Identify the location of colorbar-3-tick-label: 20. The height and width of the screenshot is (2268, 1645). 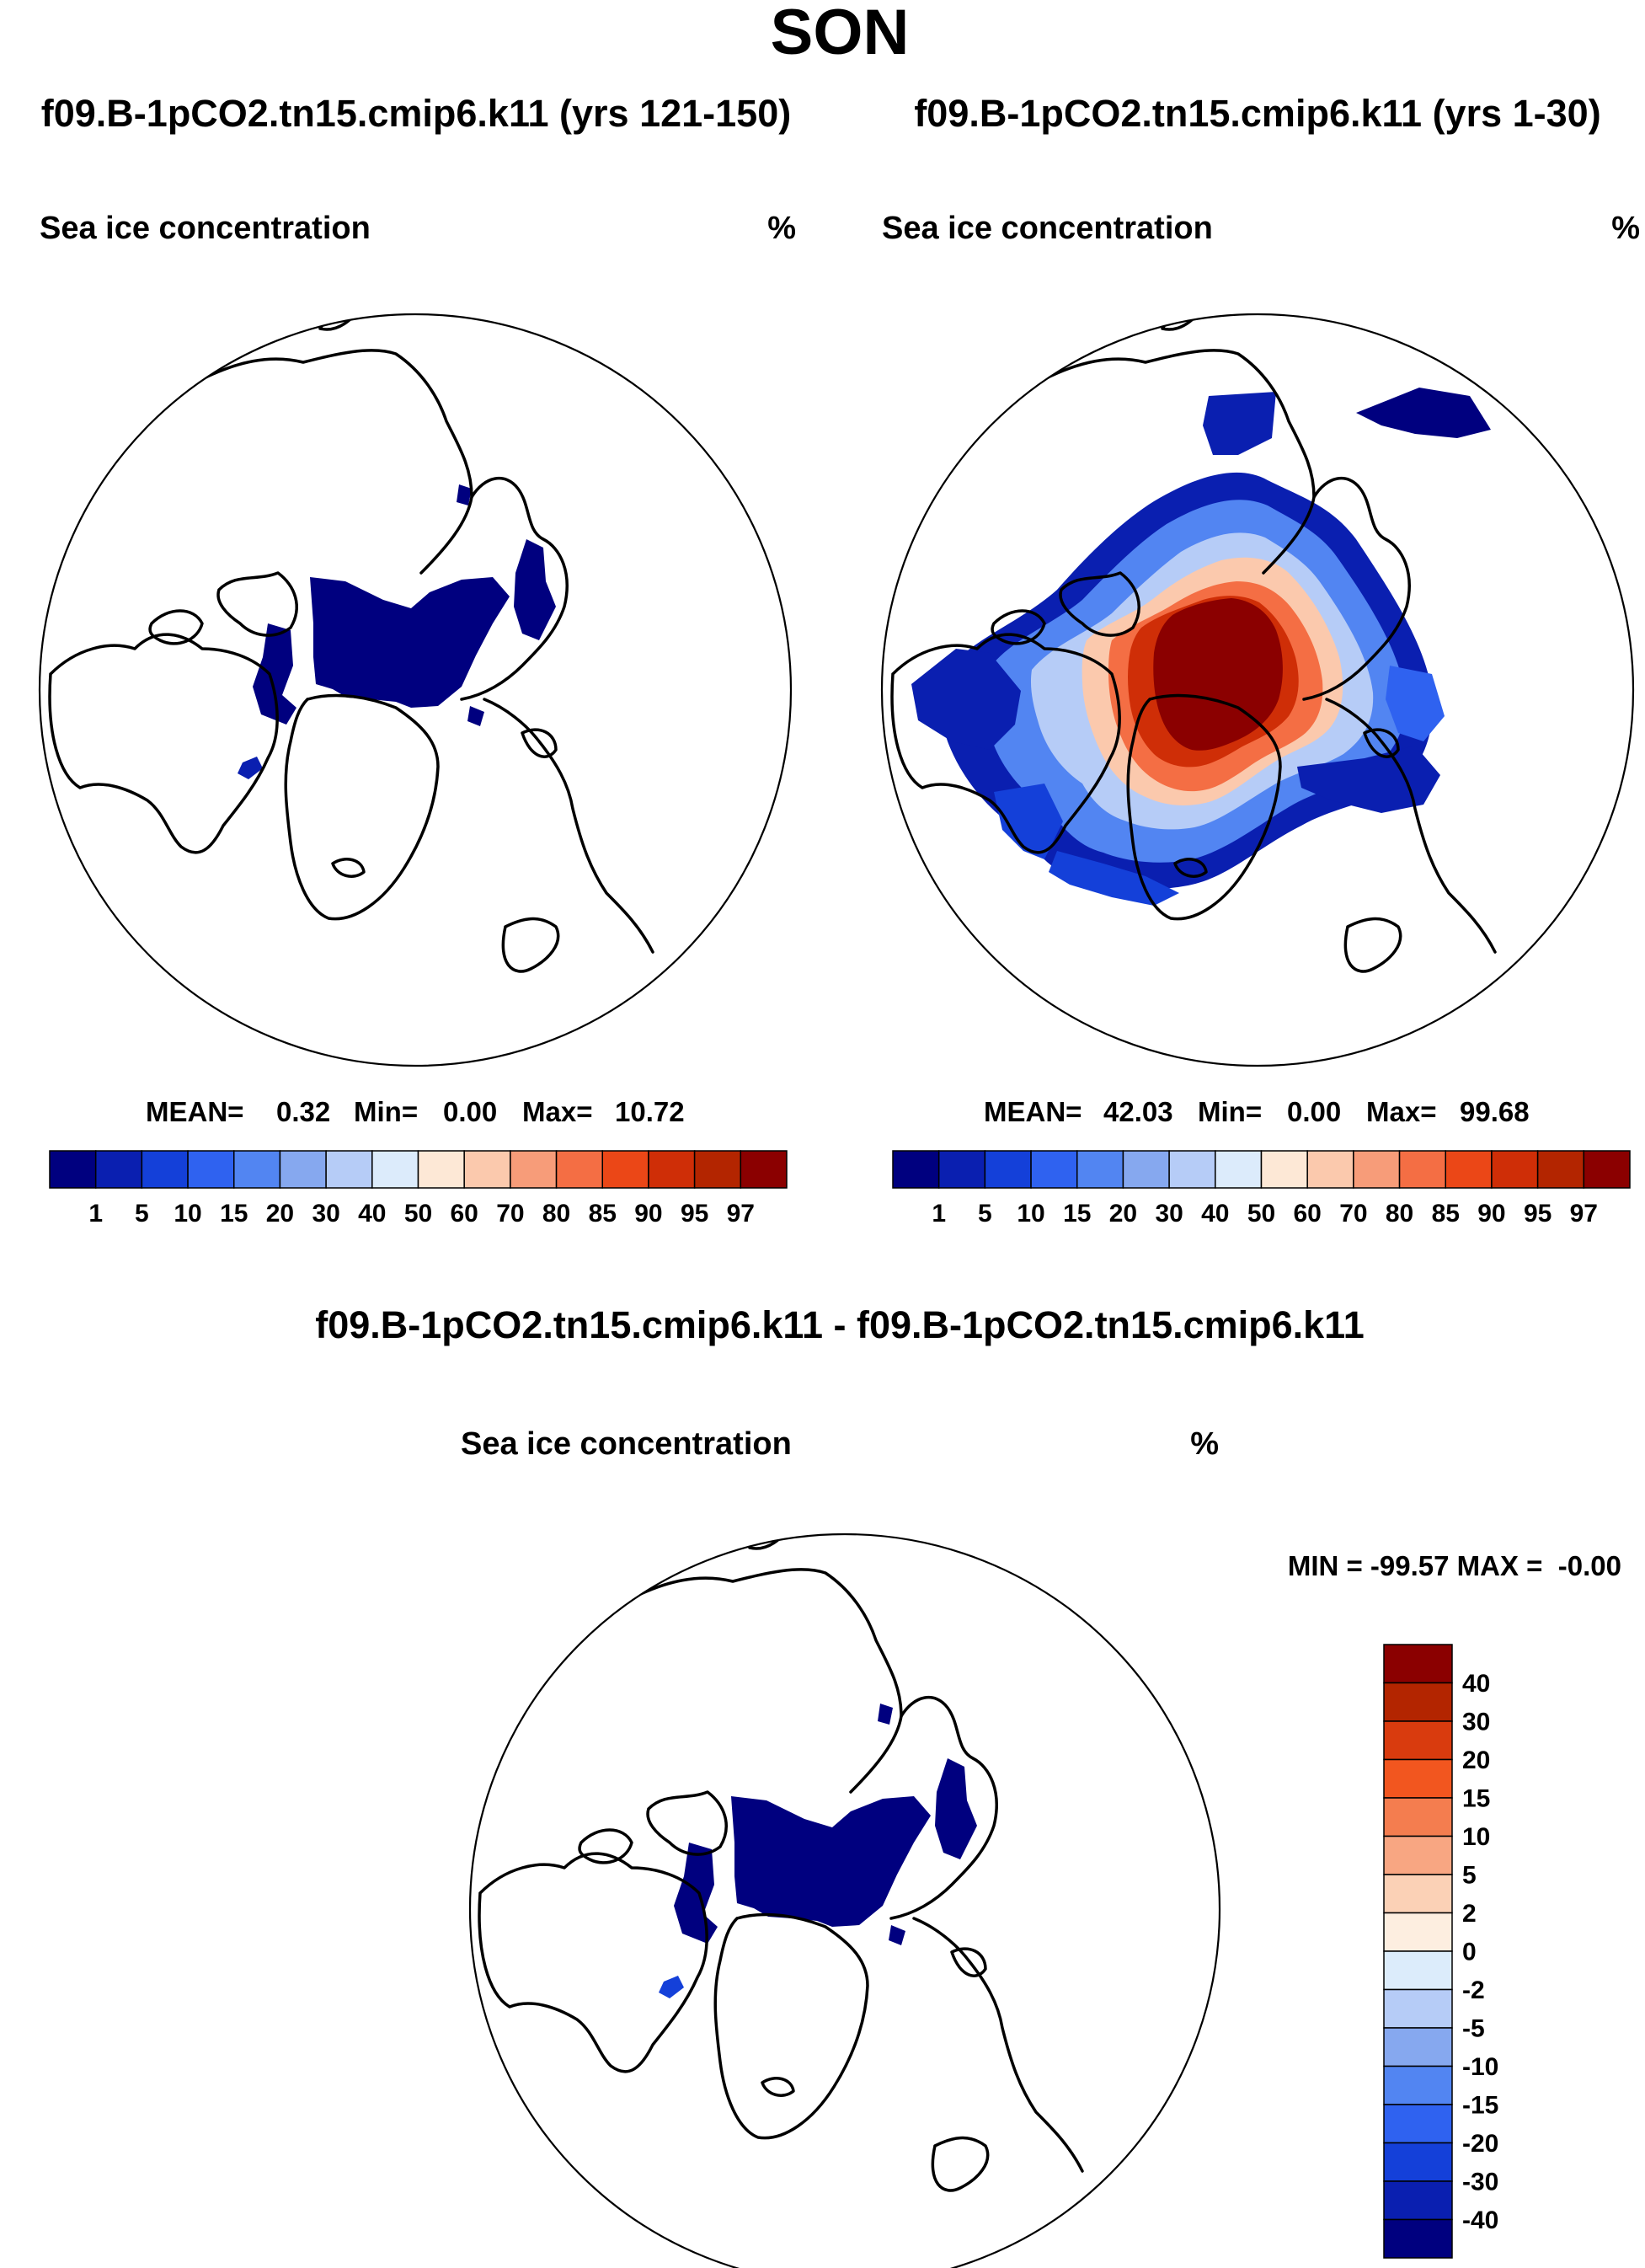
(1476, 1760).